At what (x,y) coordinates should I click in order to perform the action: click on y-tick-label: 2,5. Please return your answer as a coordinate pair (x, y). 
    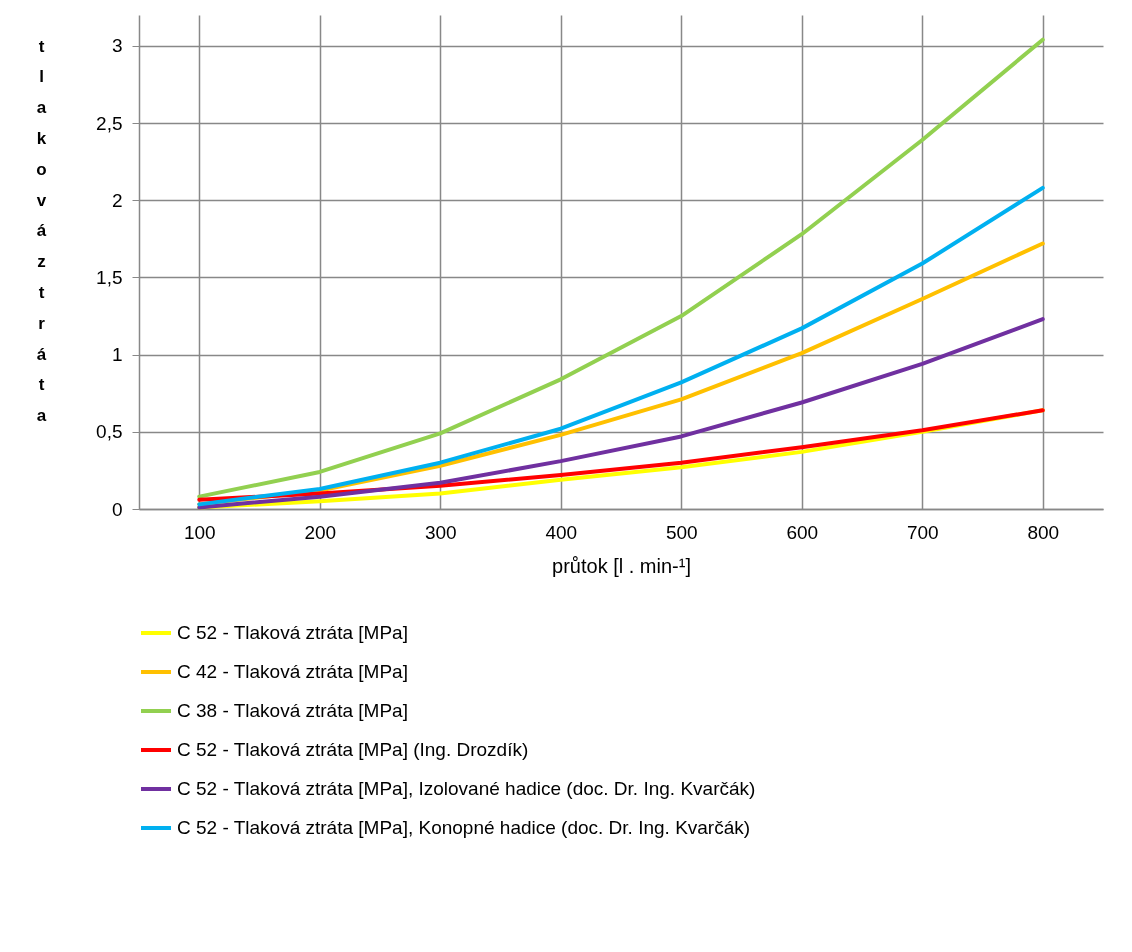
    Looking at the image, I should click on (109, 123).